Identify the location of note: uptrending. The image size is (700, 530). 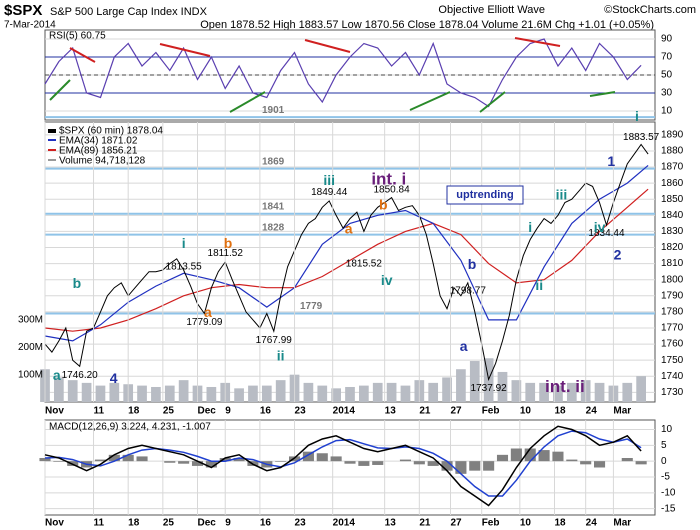
(484, 195).